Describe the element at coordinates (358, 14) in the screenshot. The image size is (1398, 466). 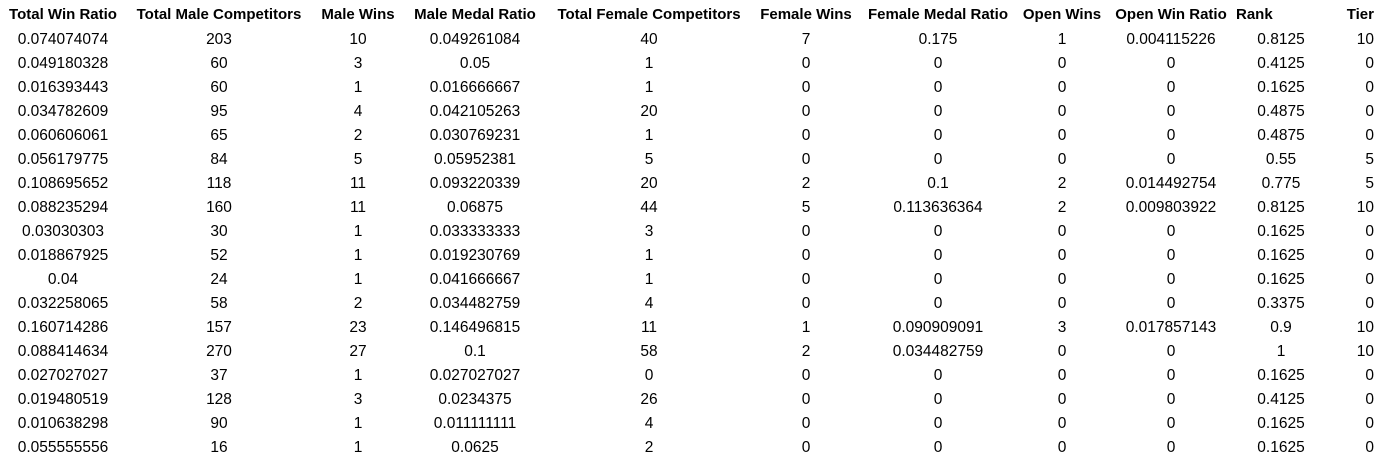
I see `header-male-wins: Male Wins` at that location.